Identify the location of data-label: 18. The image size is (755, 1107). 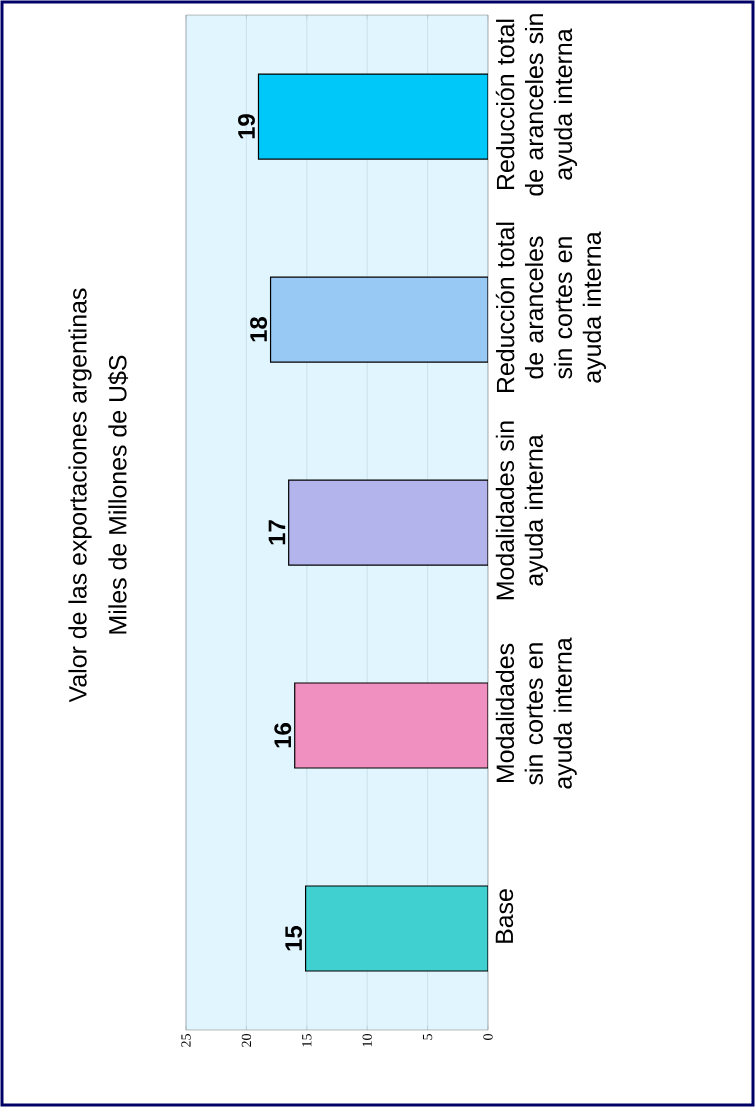
(259, 329).